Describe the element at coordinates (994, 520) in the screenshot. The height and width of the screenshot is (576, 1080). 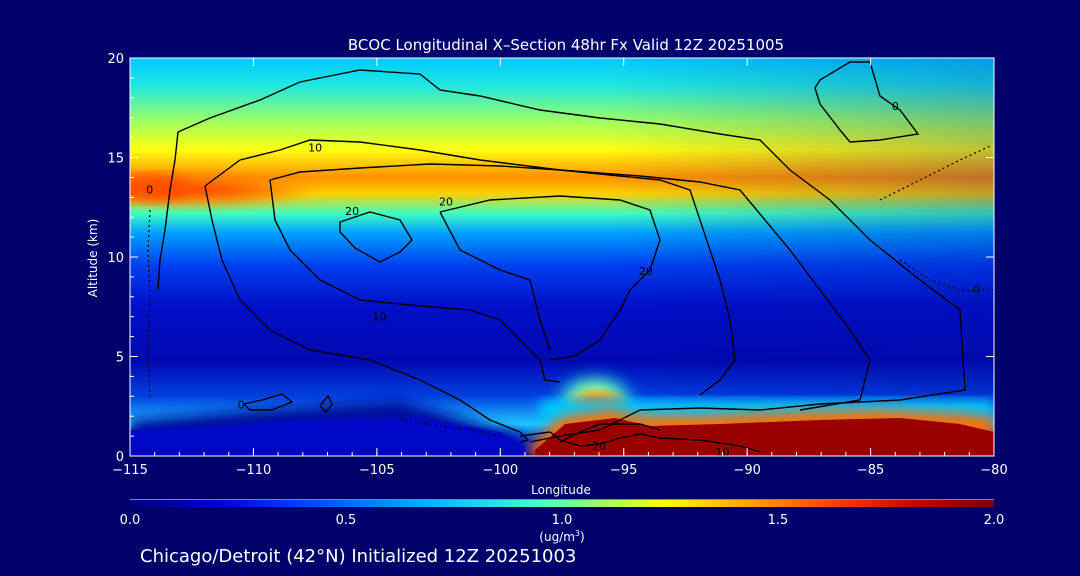
I see `colorbar-tick-label: 2.0` at that location.